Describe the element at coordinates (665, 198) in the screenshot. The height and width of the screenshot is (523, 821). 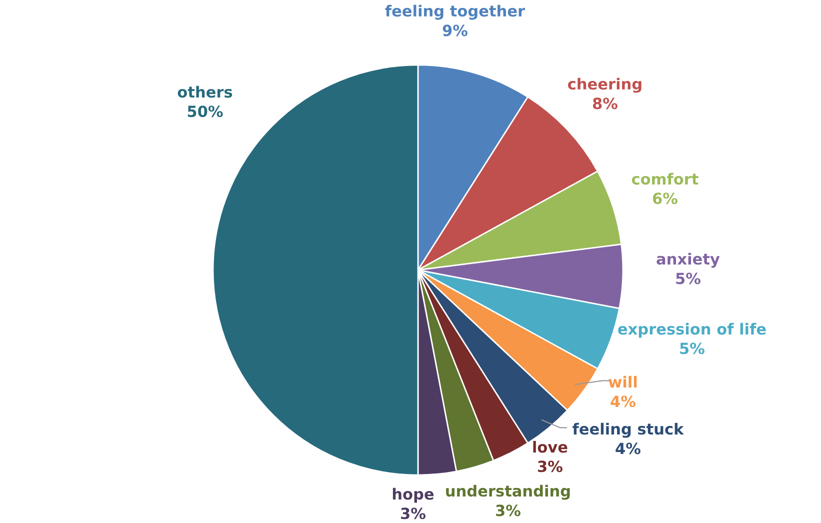
I see `data-label: 6%` at that location.